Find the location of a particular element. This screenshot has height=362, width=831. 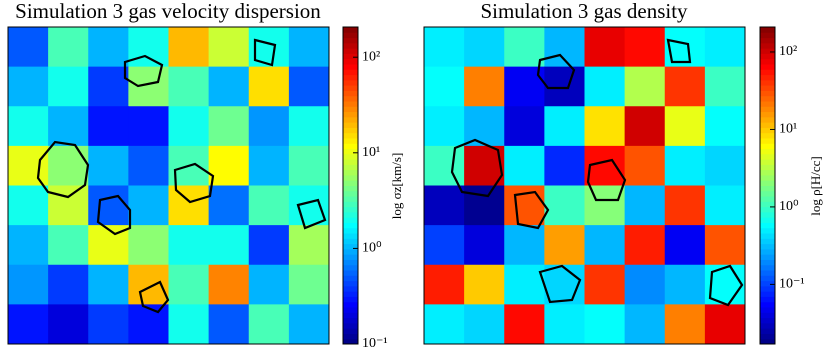

colorbar-tick-label: 10² is located at coordinates (371, 56).